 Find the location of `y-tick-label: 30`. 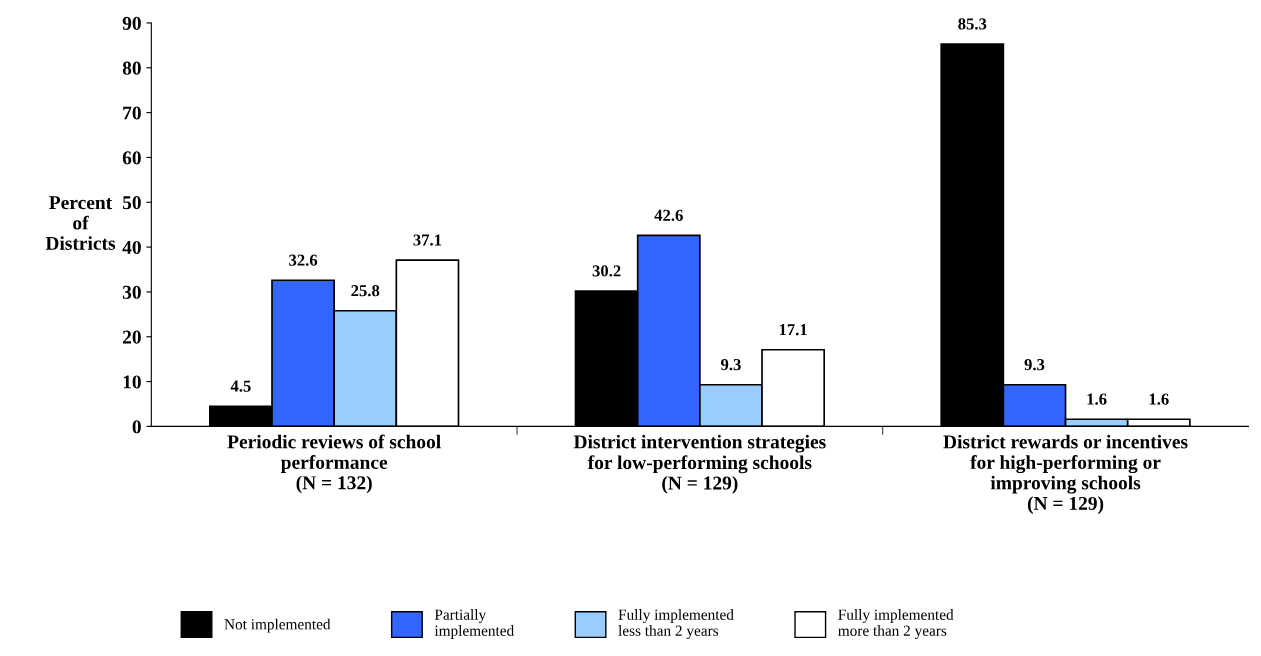

y-tick-label: 30 is located at coordinates (131, 292).